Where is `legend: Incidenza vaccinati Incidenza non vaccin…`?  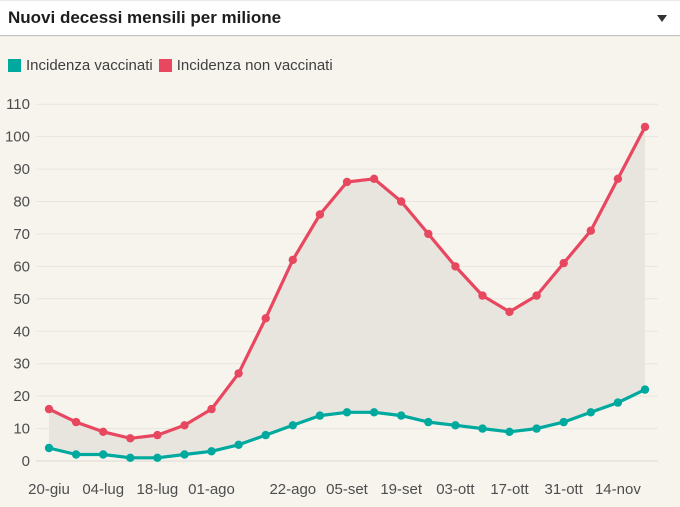 legend: Incidenza vaccinati Incidenza non vaccin… is located at coordinates (173, 65).